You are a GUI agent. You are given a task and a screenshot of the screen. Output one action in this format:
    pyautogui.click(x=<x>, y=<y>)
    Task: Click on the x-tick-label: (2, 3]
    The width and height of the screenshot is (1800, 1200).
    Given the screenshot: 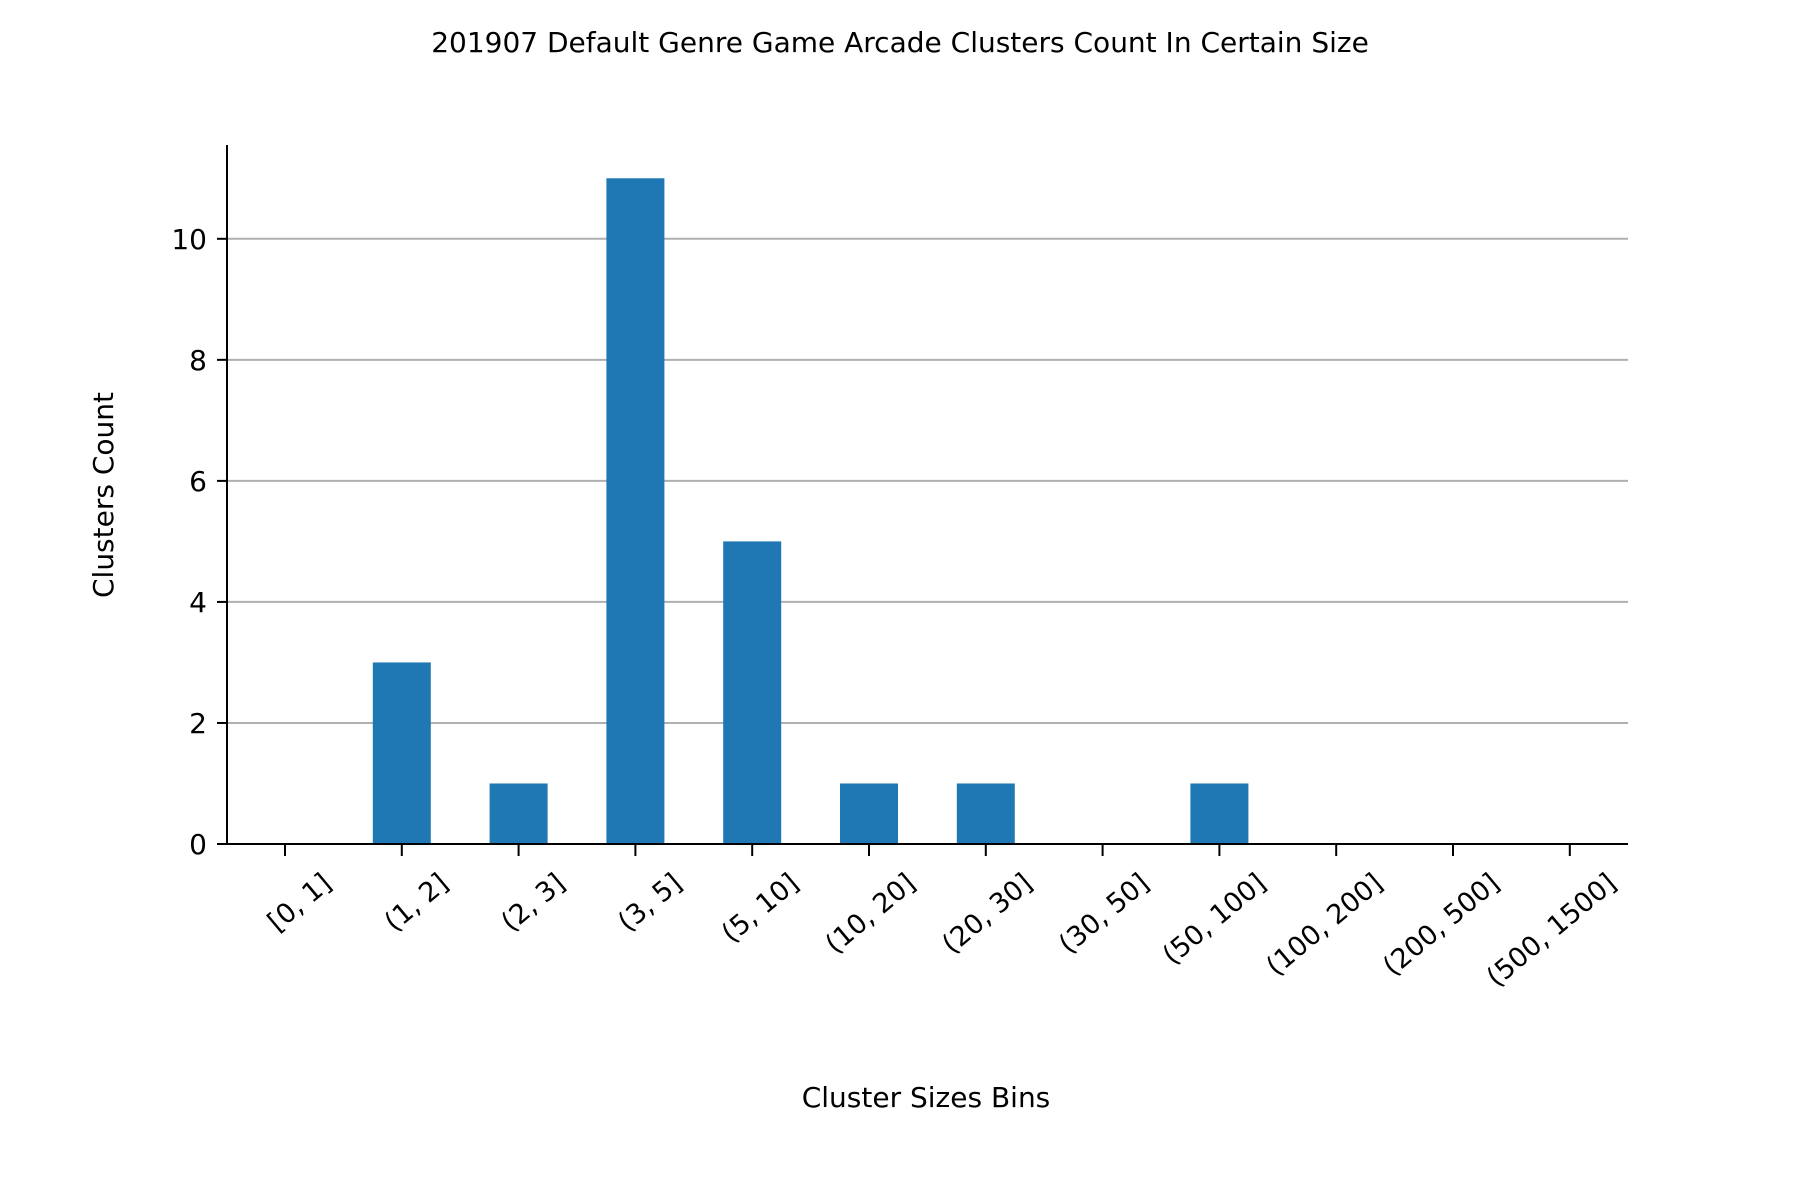 What is the action you would take?
    pyautogui.click(x=534, y=903)
    